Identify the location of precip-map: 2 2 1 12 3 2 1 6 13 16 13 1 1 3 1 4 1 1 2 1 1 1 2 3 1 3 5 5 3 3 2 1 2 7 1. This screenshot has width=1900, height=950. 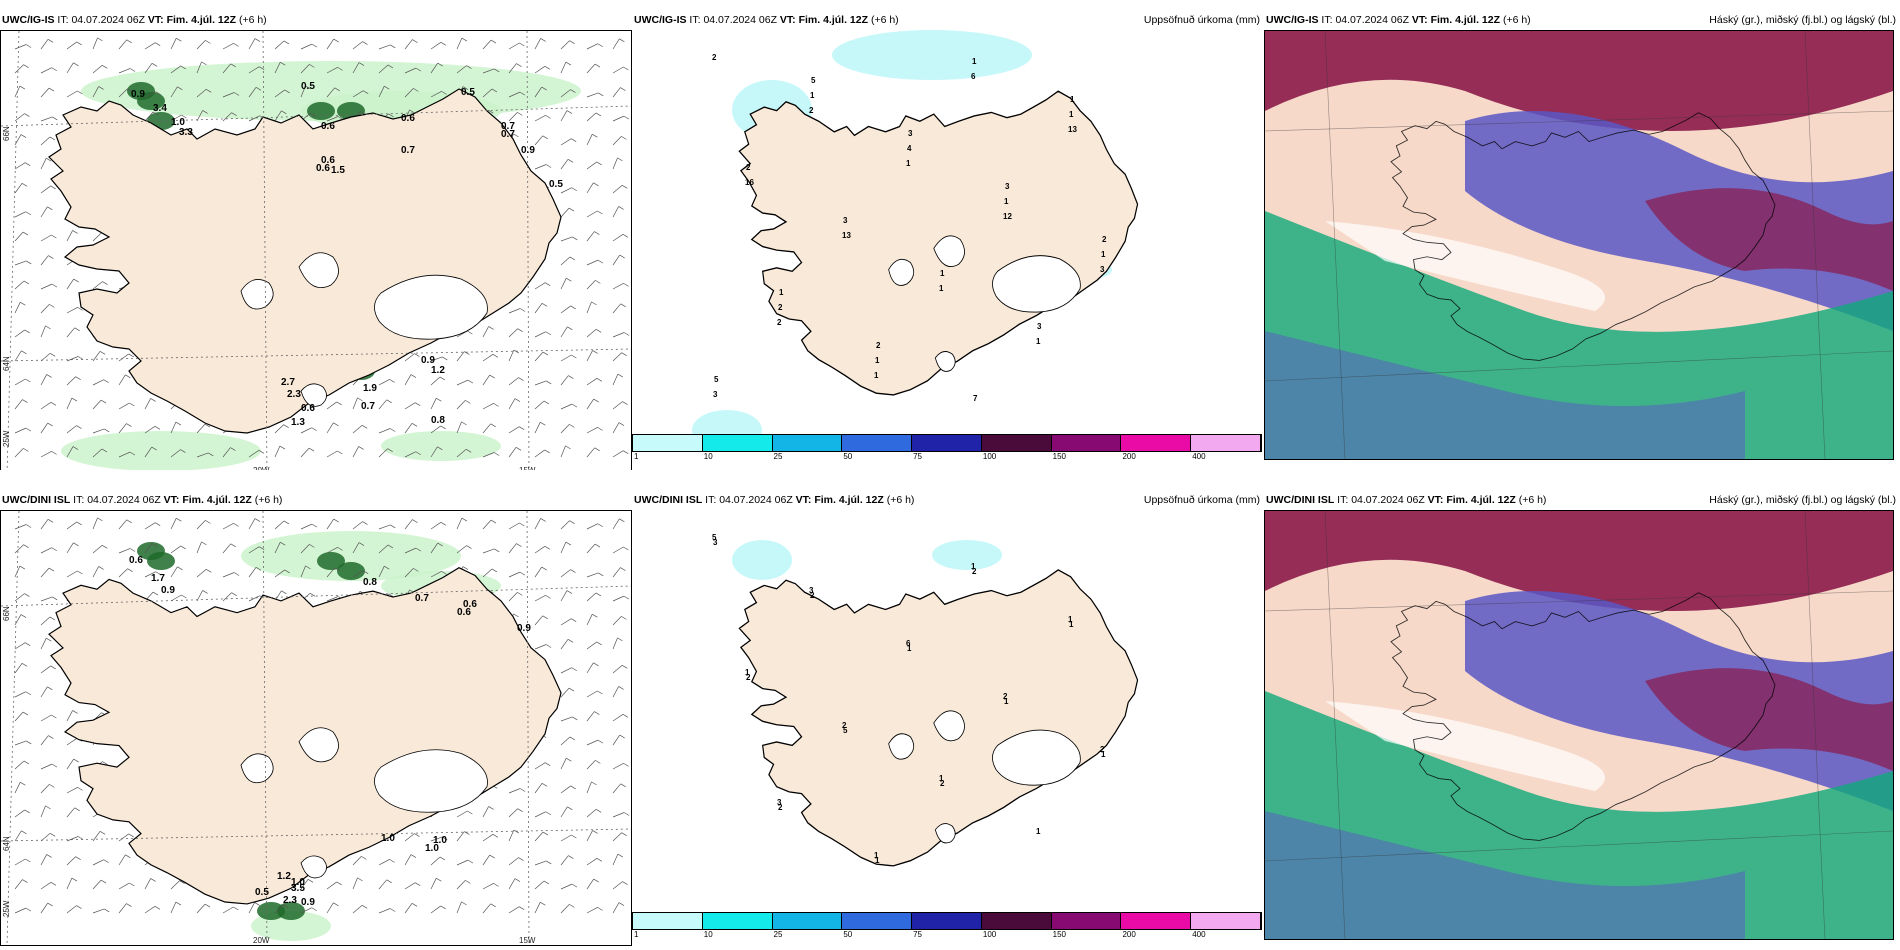
(947, 236).